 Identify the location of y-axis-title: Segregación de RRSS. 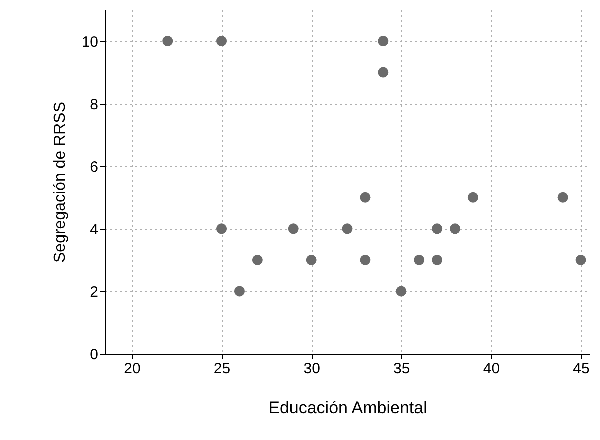
(60, 182).